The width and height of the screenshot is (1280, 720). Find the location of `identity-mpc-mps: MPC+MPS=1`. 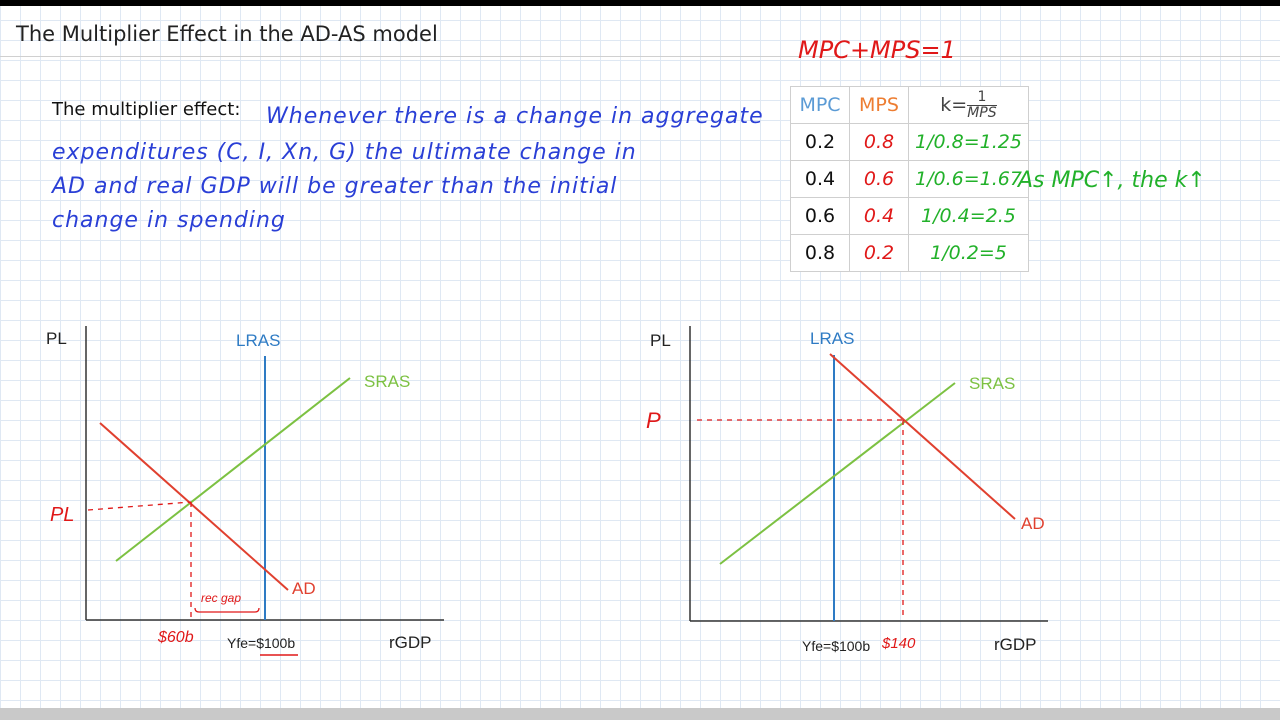

identity-mpc-mps: MPC+MPS=1 is located at coordinates (877, 50).